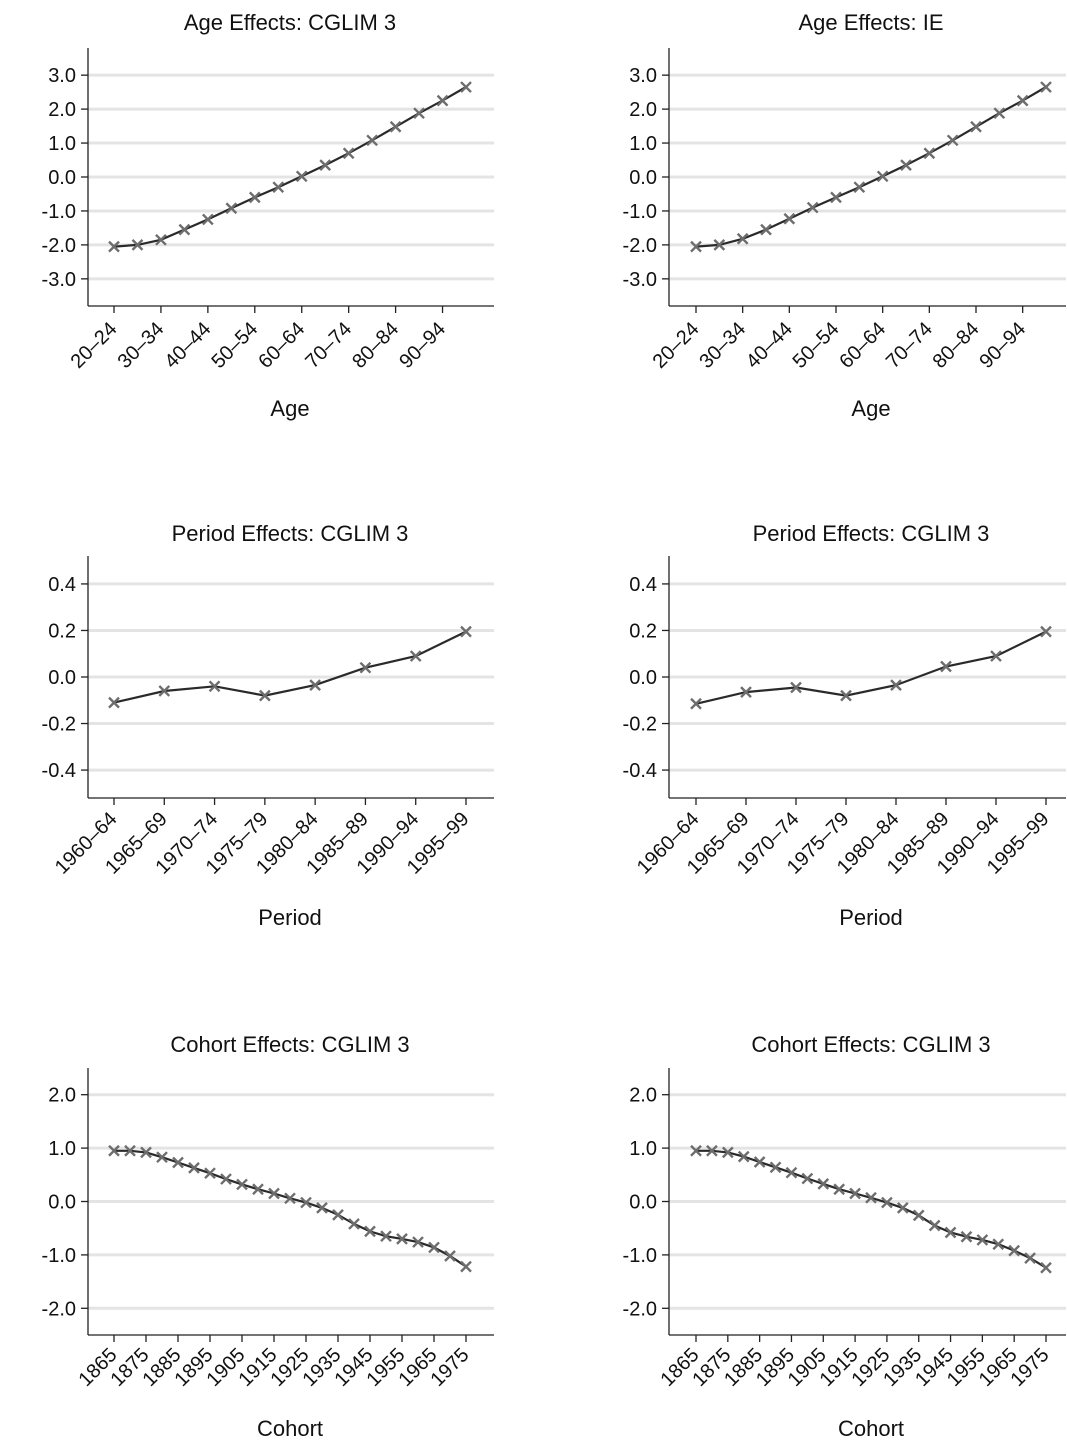 The height and width of the screenshot is (1444, 1067). What do you see at coordinates (59, 280) in the screenshot?
I see `y-tick-label: -3.0` at bounding box center [59, 280].